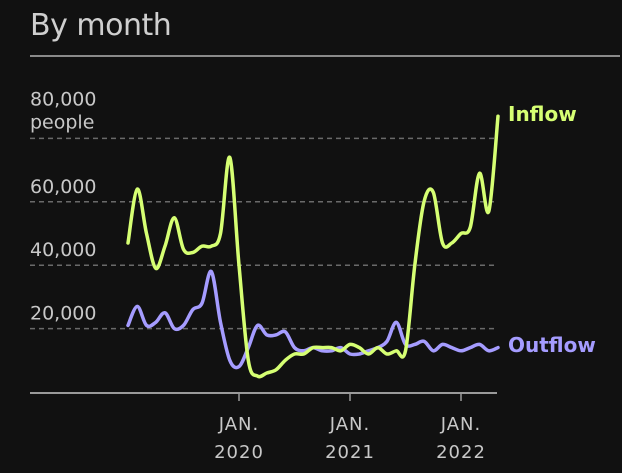 Image resolution: width=622 pixels, height=473 pixels. I want to click on series-label-inflow: Inflow, so click(542, 114).